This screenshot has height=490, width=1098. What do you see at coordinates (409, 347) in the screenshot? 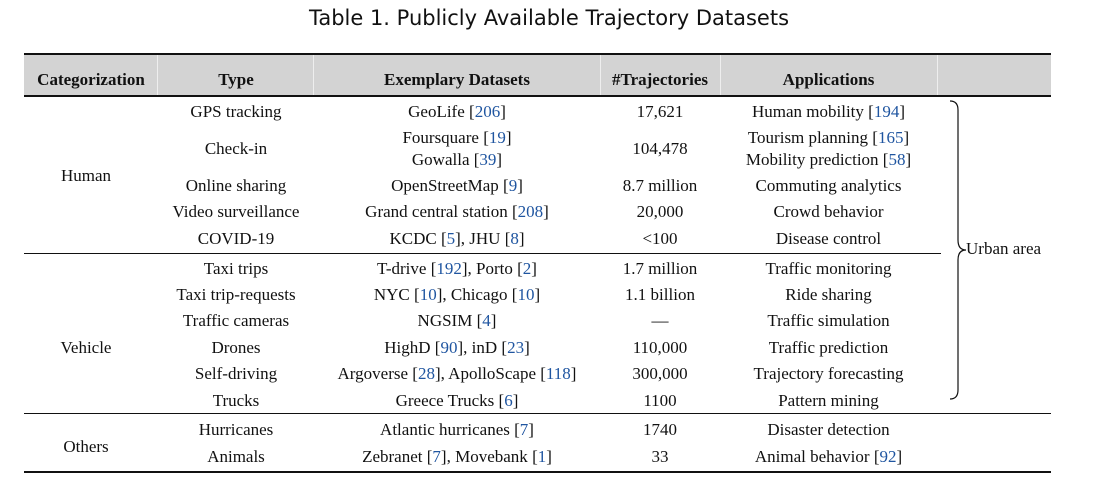
I see `cell-text: HighD` at bounding box center [409, 347].